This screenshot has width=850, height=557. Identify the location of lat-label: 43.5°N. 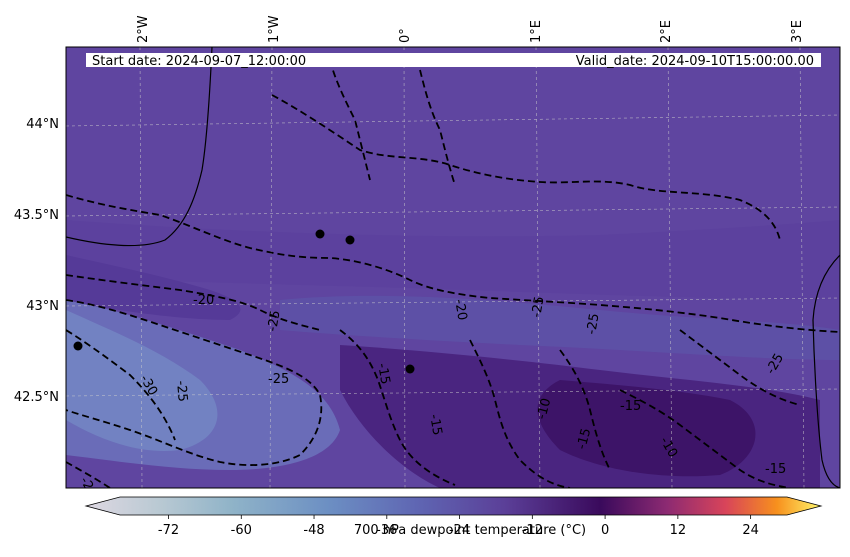
(36, 215).